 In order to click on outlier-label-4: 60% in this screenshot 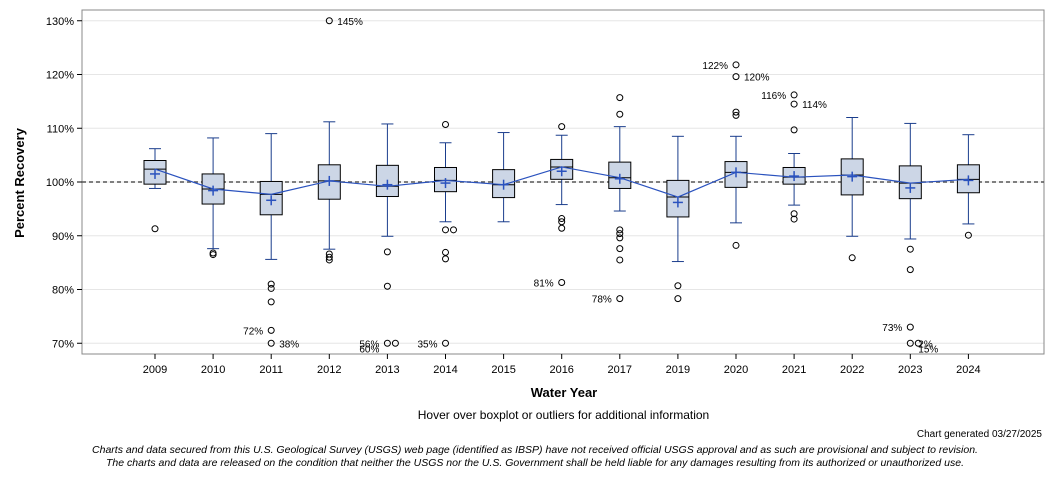, I will do `click(369, 350)`.